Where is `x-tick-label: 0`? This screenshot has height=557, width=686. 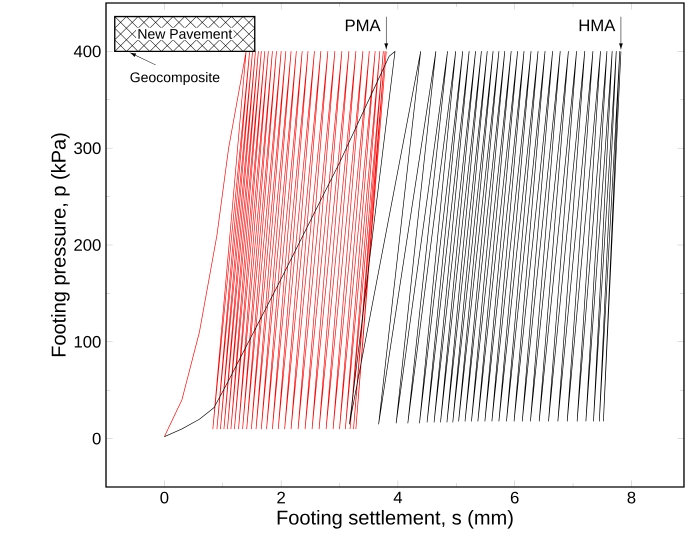
x-tick-label: 0 is located at coordinates (164, 498).